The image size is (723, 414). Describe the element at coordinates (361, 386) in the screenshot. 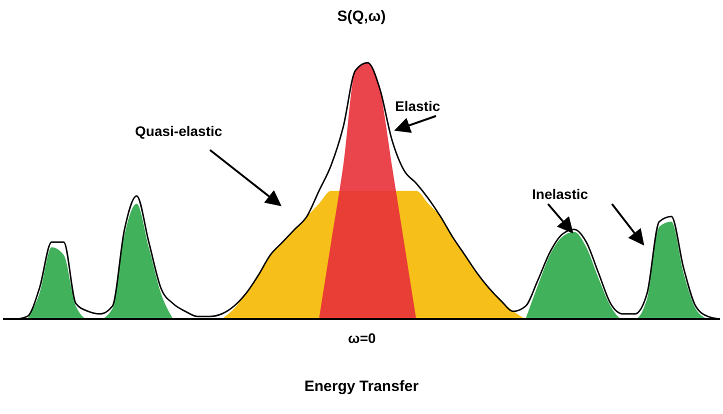

I see `x-axis-title: Energy Transfer` at that location.